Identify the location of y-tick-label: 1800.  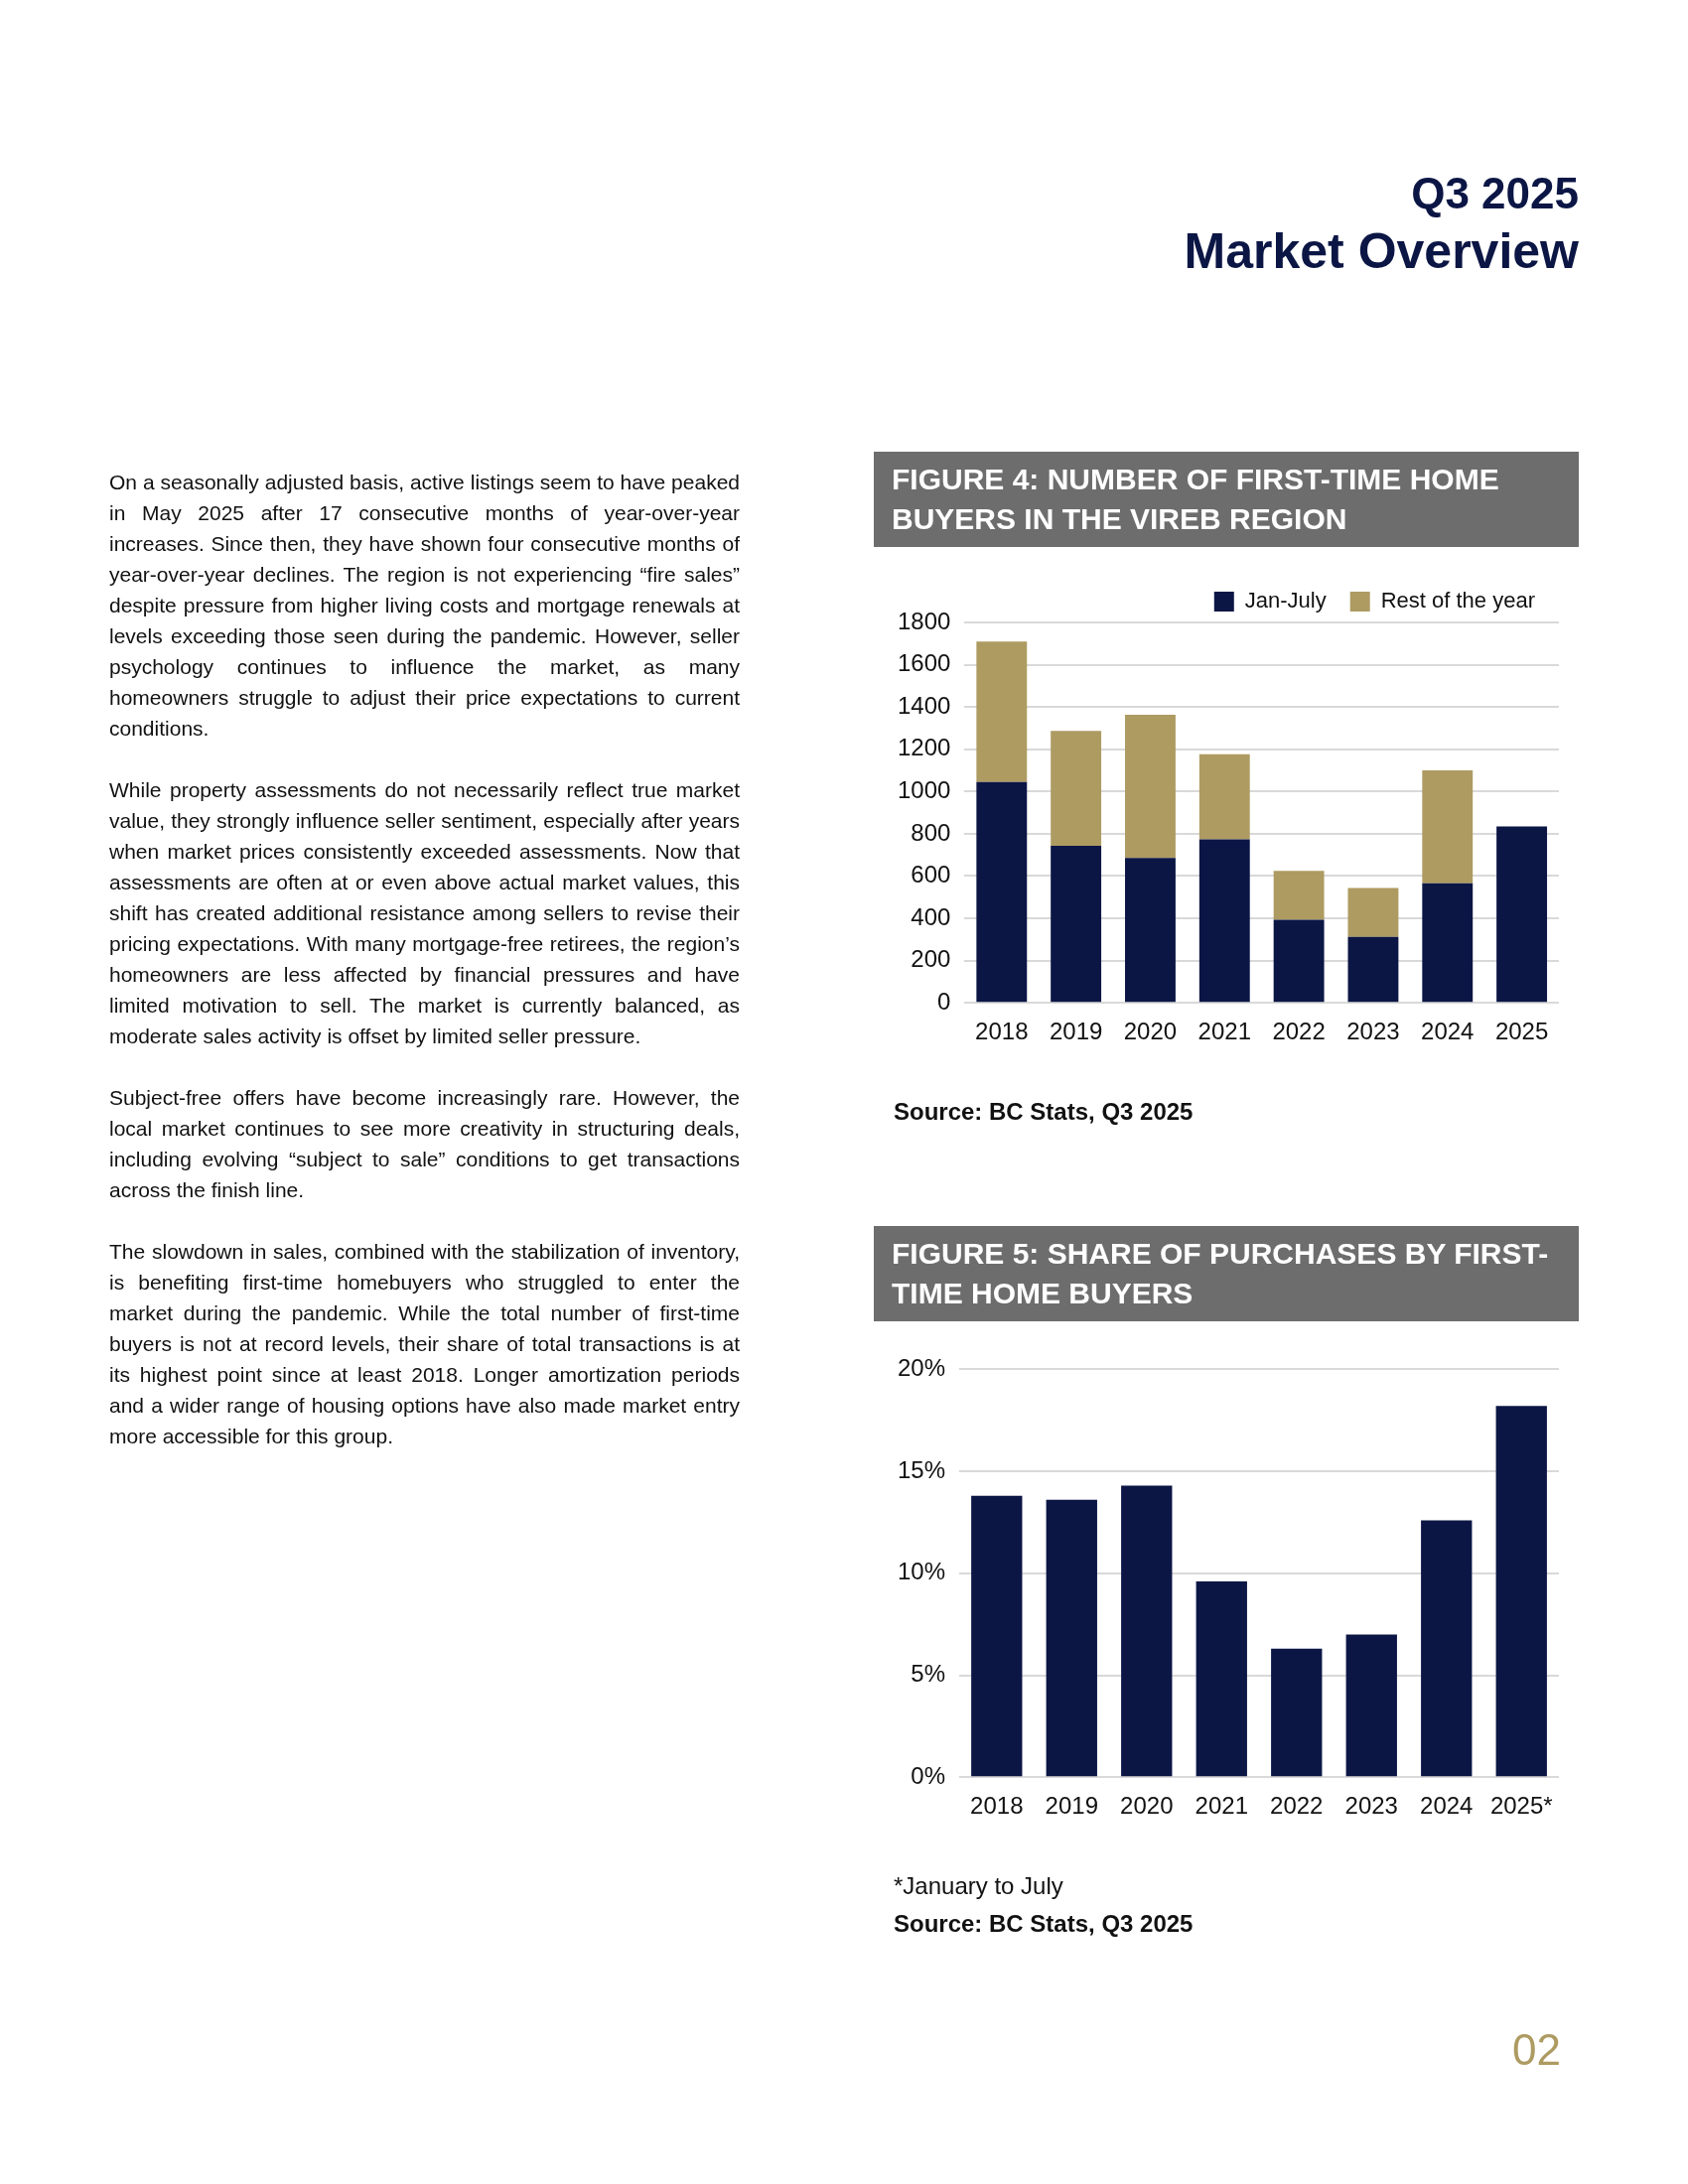
(924, 620).